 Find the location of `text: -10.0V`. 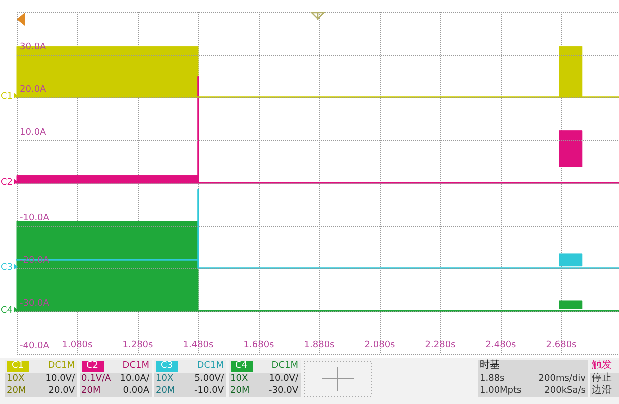

text: -10.0V is located at coordinates (209, 391).